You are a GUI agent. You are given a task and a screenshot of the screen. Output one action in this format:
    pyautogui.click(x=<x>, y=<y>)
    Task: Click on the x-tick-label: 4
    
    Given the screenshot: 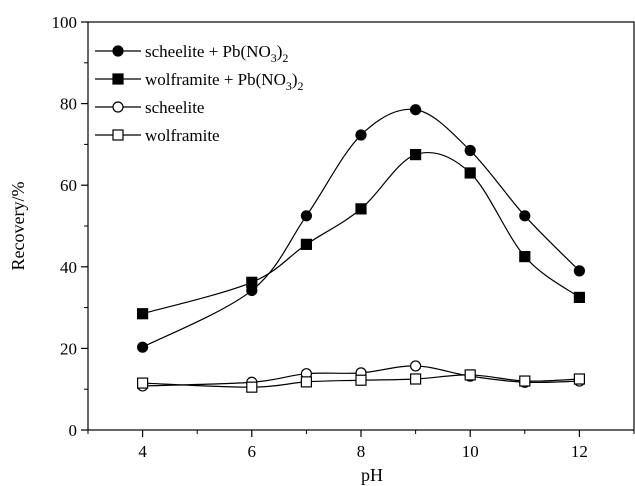 What is the action you would take?
    pyautogui.click(x=142, y=451)
    